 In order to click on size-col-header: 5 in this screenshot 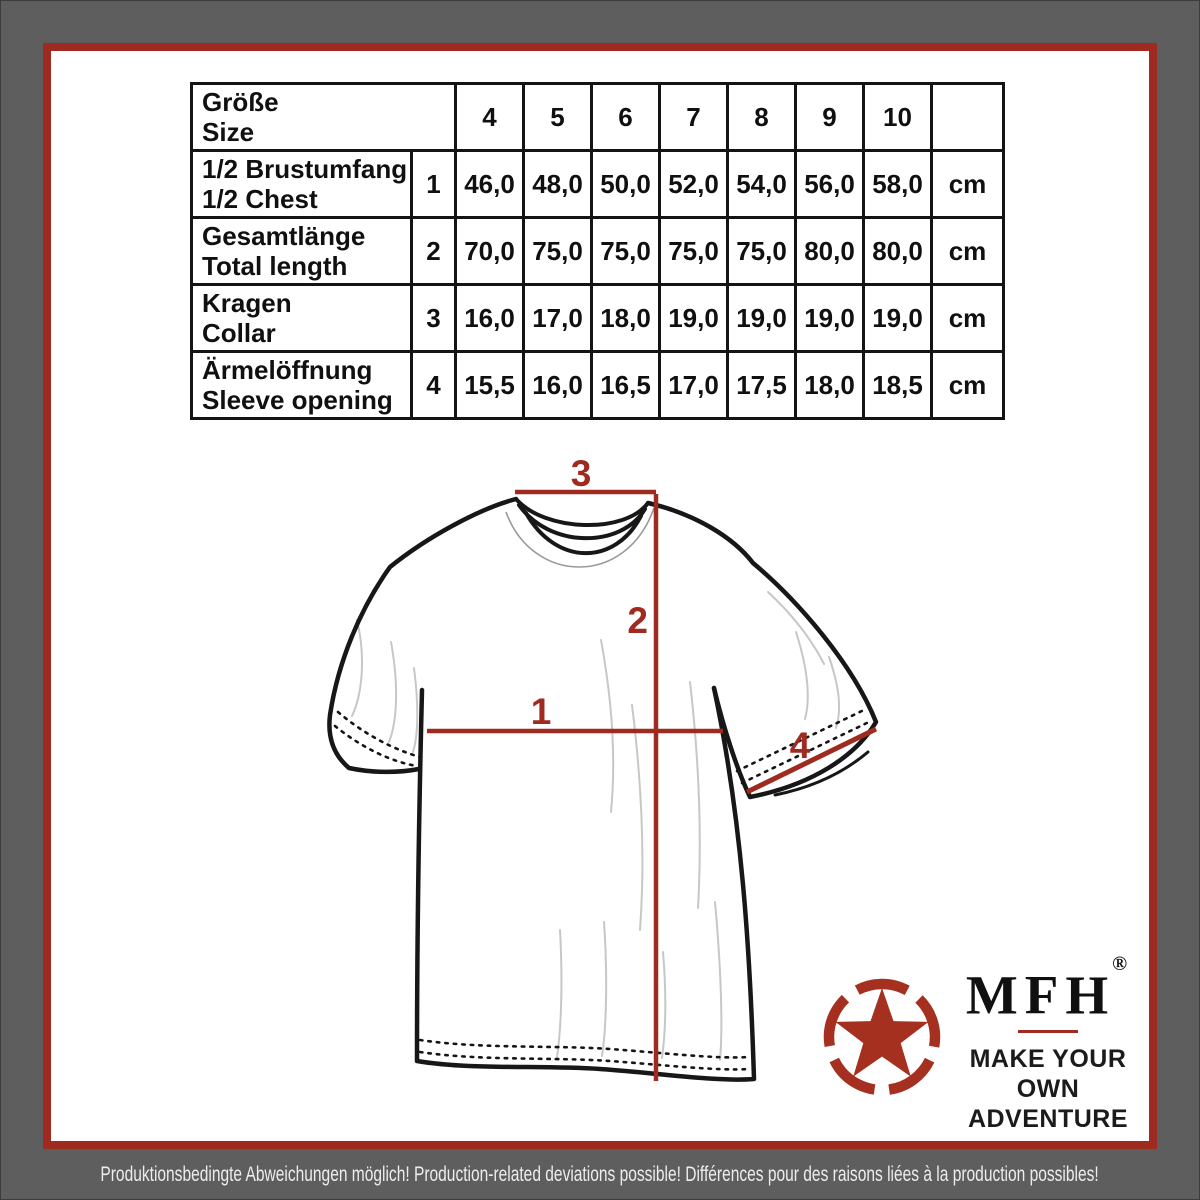, I will do `click(557, 117)`.